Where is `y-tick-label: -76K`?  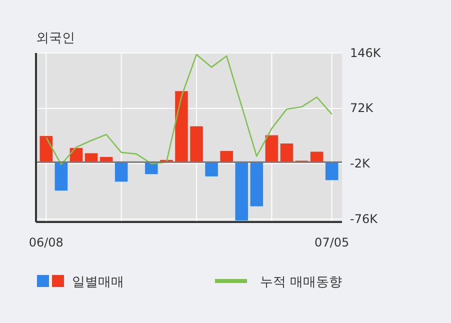
y-tick-label: -76K is located at coordinates (364, 219).